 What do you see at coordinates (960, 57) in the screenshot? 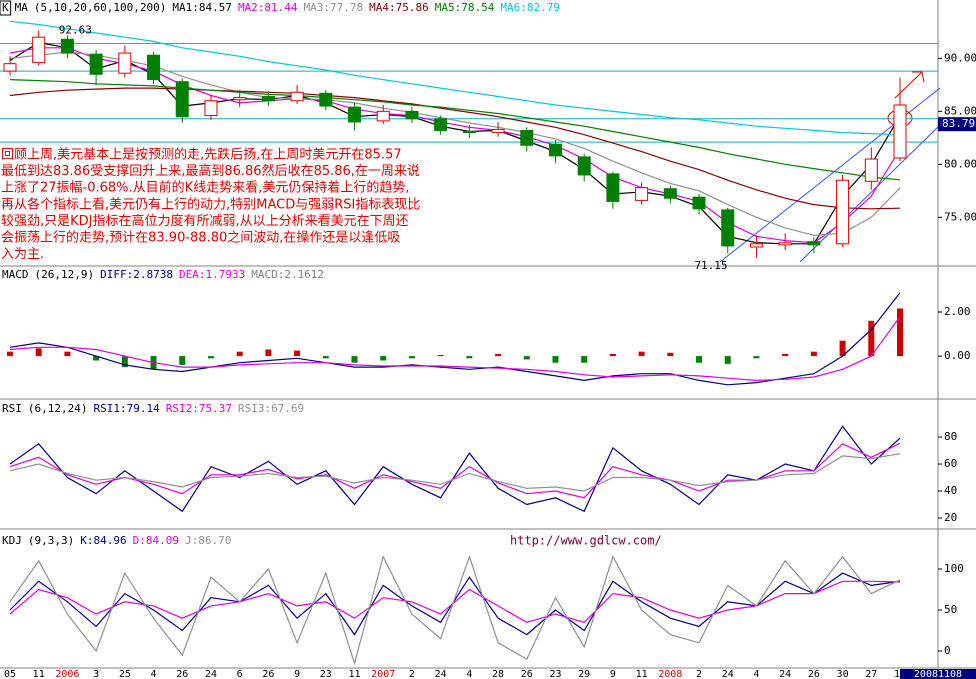
I see `y-tick-label: 90.00` at bounding box center [960, 57].